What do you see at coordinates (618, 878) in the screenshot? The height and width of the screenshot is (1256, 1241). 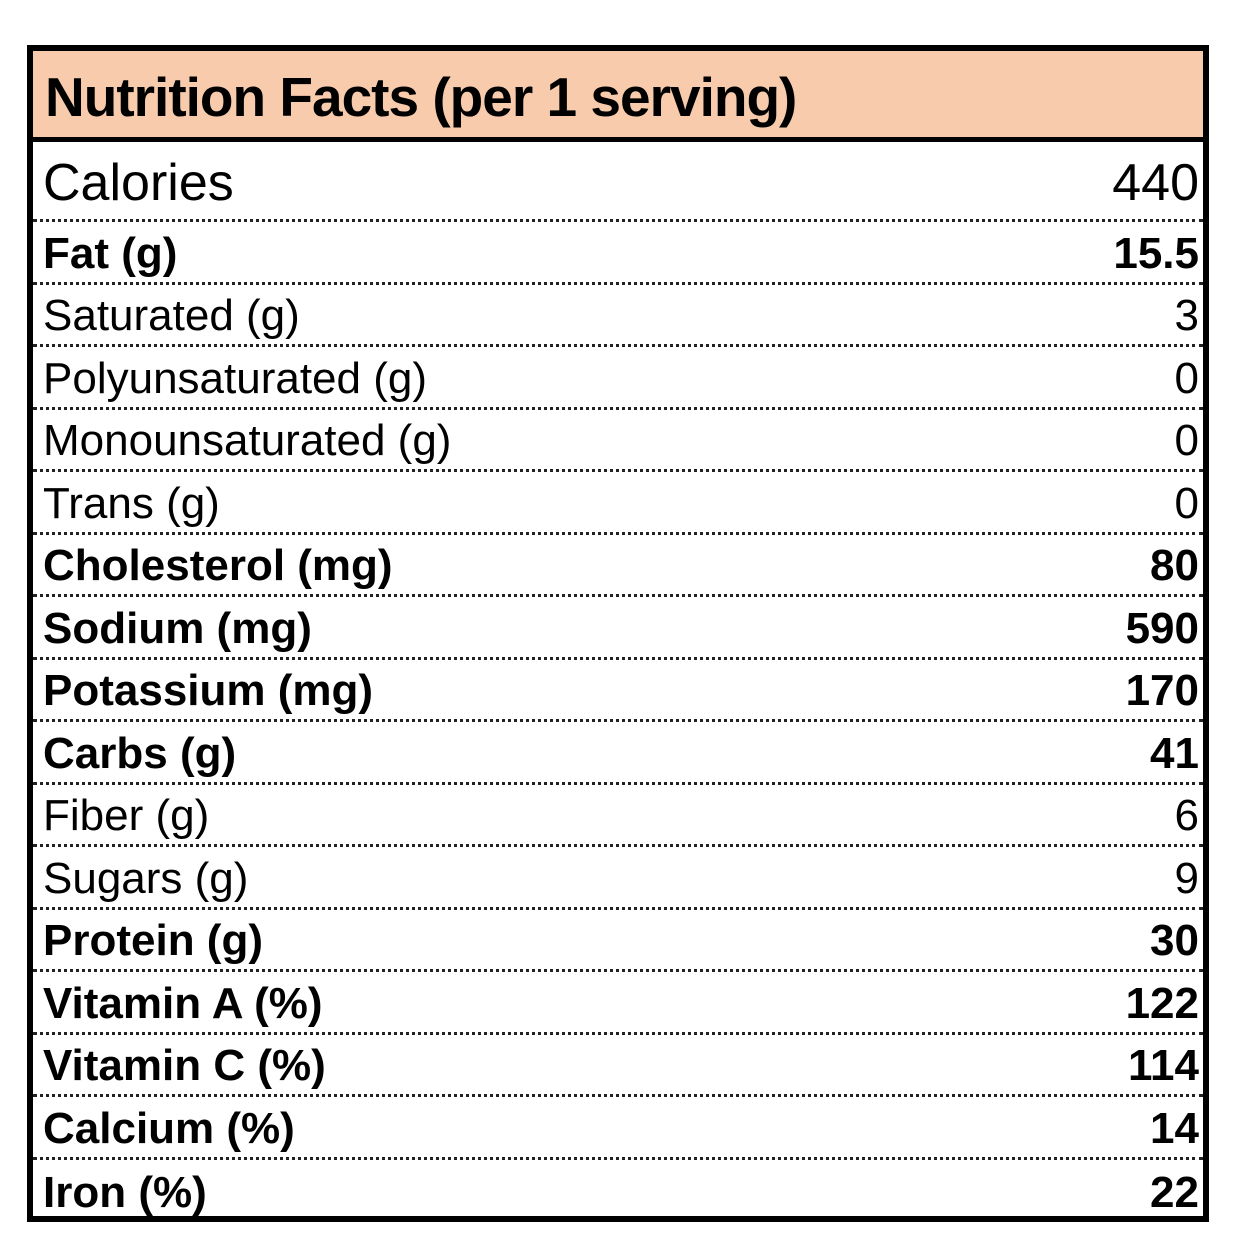 I see `table-row: Sugars (g) 9` at bounding box center [618, 878].